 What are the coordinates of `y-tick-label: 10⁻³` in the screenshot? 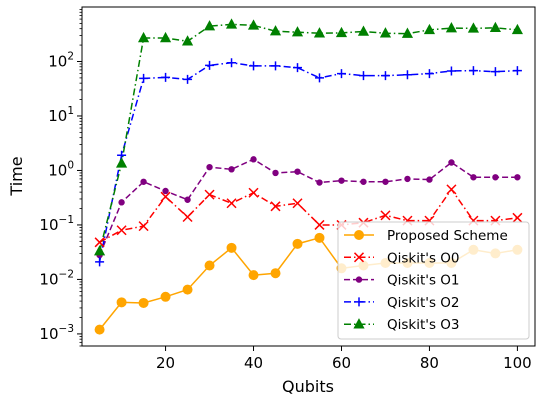 It's located at (56, 333).